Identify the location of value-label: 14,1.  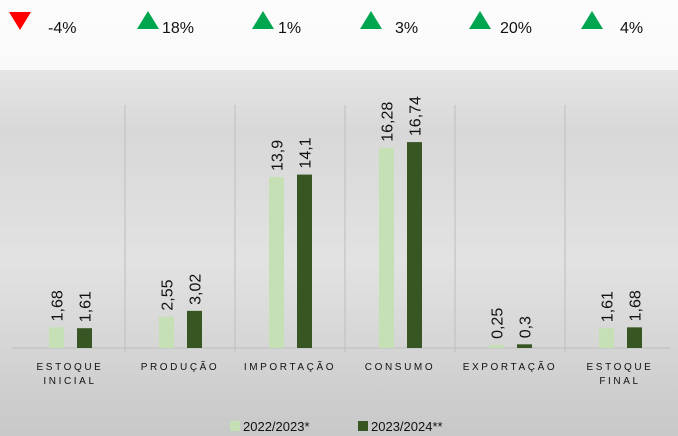
(306, 152).